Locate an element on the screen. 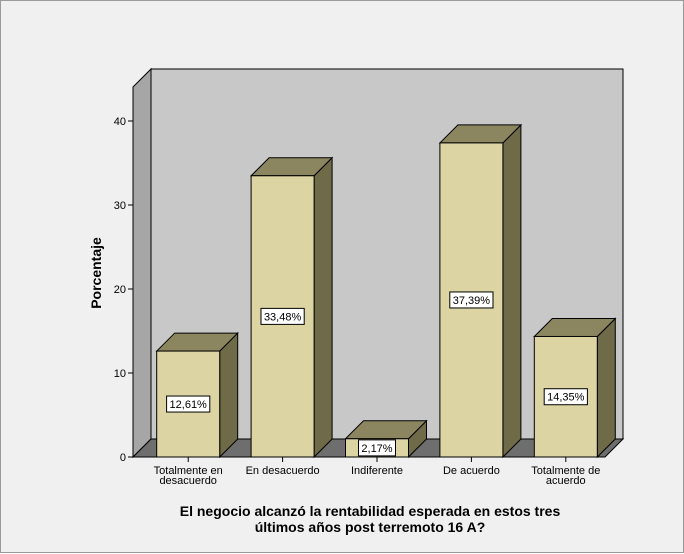 The width and height of the screenshot is (684, 554). data-label-text: 2,17% is located at coordinates (376, 449).